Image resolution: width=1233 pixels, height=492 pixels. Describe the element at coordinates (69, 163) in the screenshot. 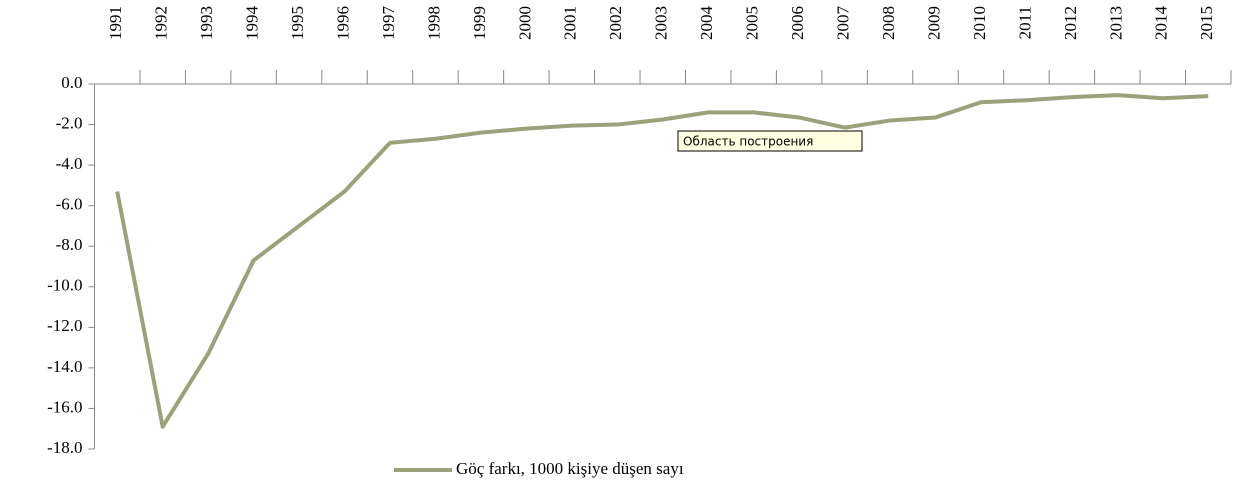

I see `y-tick-label: -4.0` at that location.